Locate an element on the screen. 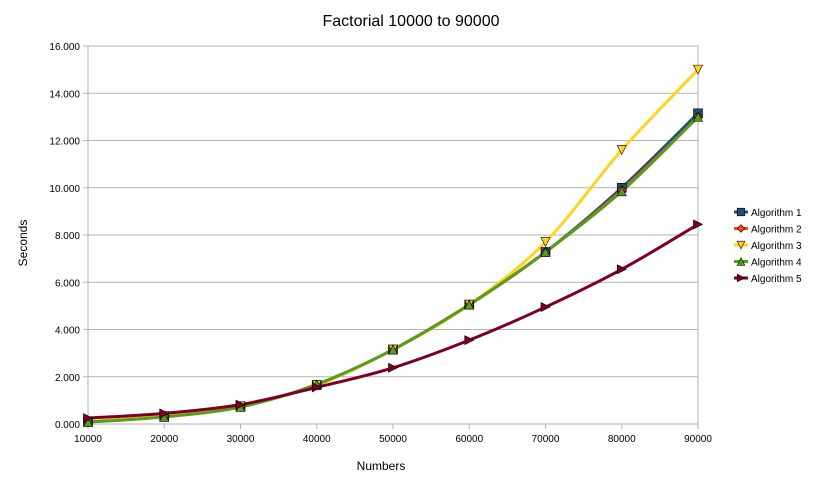 This screenshot has width=822, height=497. legend-entry-algorithm-4: Algorithm 4 is located at coordinates (776, 263).